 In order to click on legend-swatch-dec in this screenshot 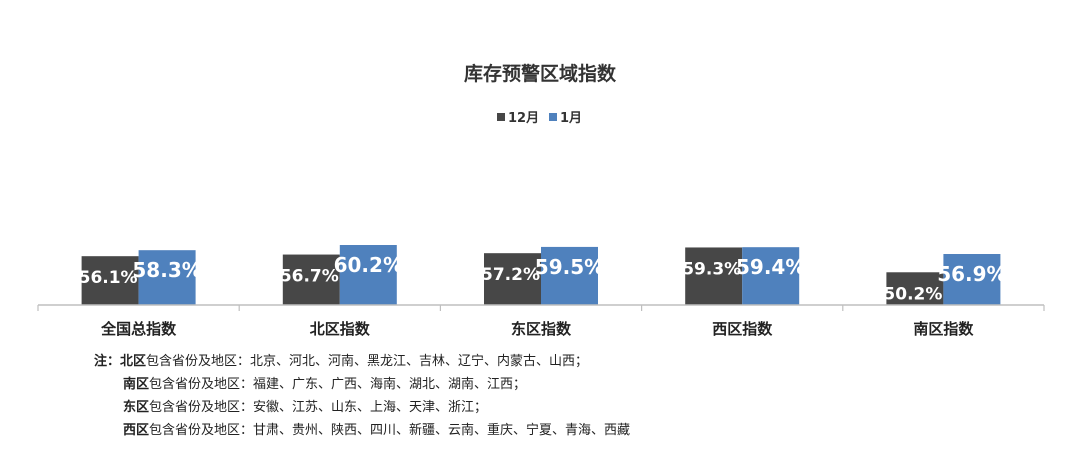, I will do `click(501, 117)`.